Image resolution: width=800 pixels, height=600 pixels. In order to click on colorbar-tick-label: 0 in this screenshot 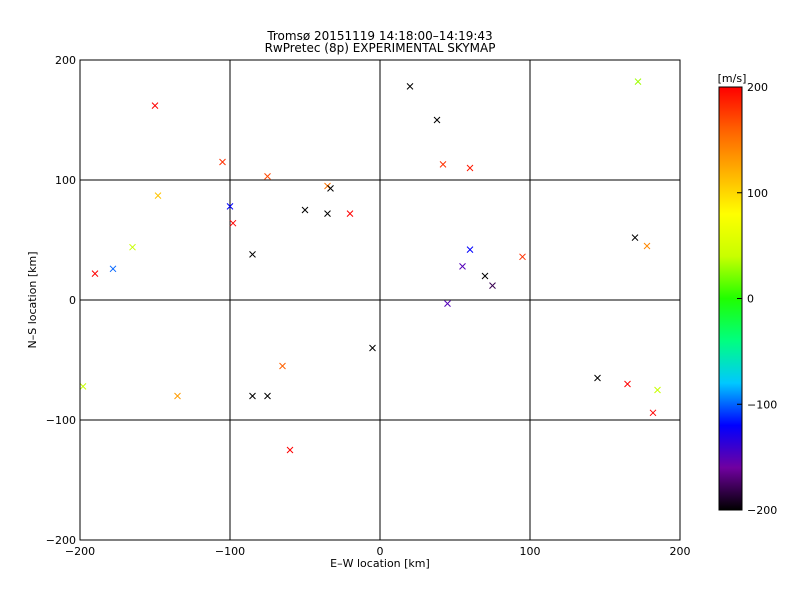, I will do `click(750, 299)`.